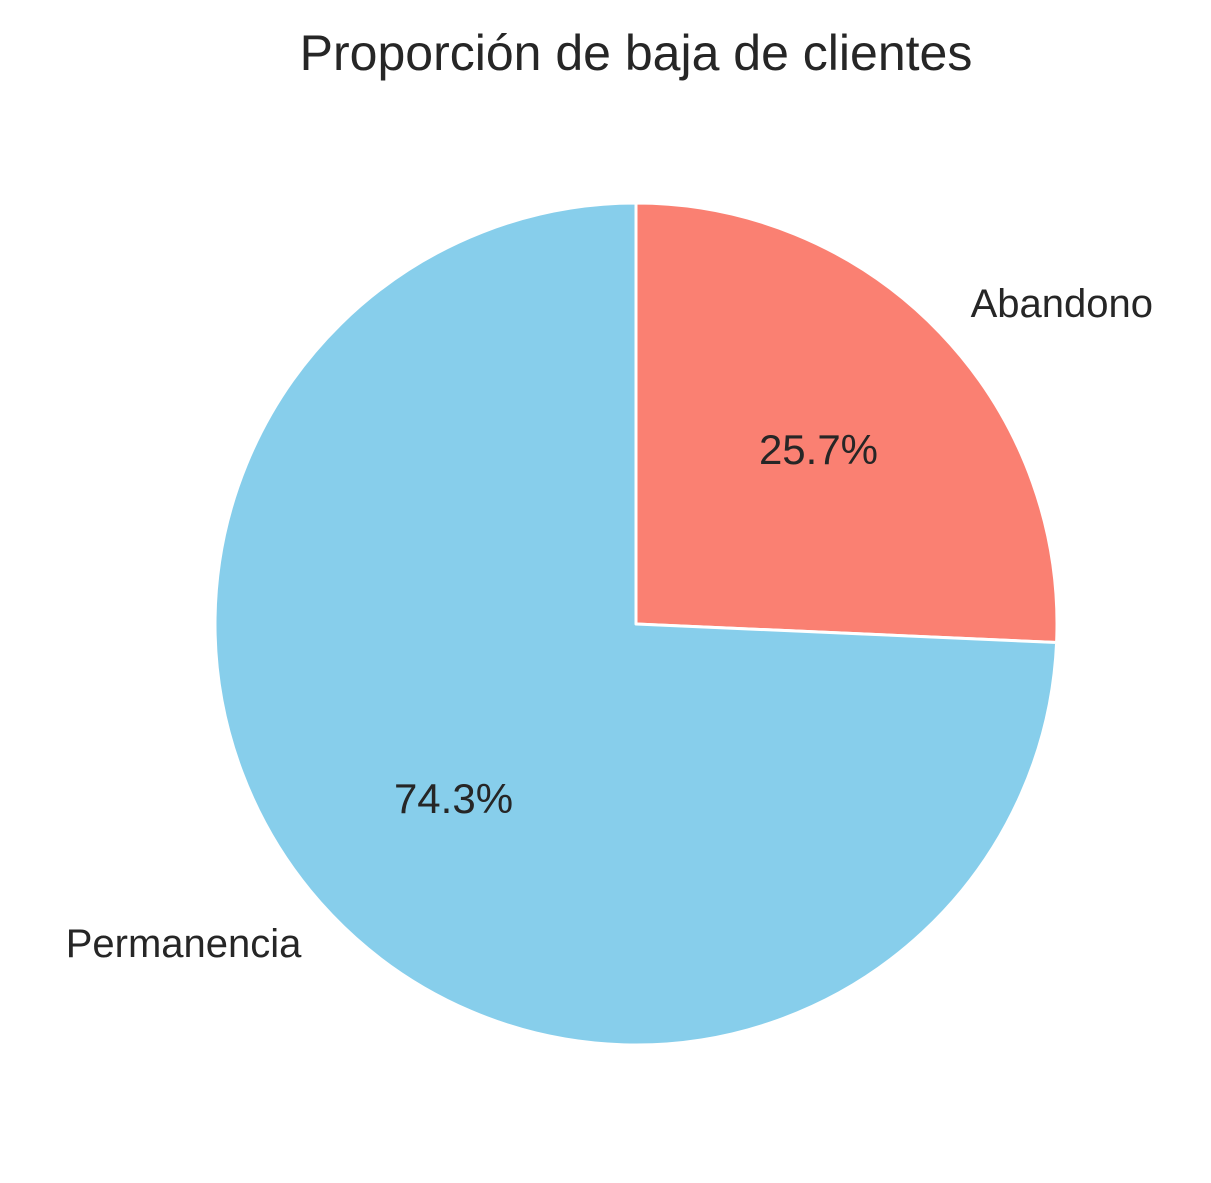 The width and height of the screenshot is (1211, 1183). I want to click on chart-title: Proporción de baja de clientes, so click(636, 53).